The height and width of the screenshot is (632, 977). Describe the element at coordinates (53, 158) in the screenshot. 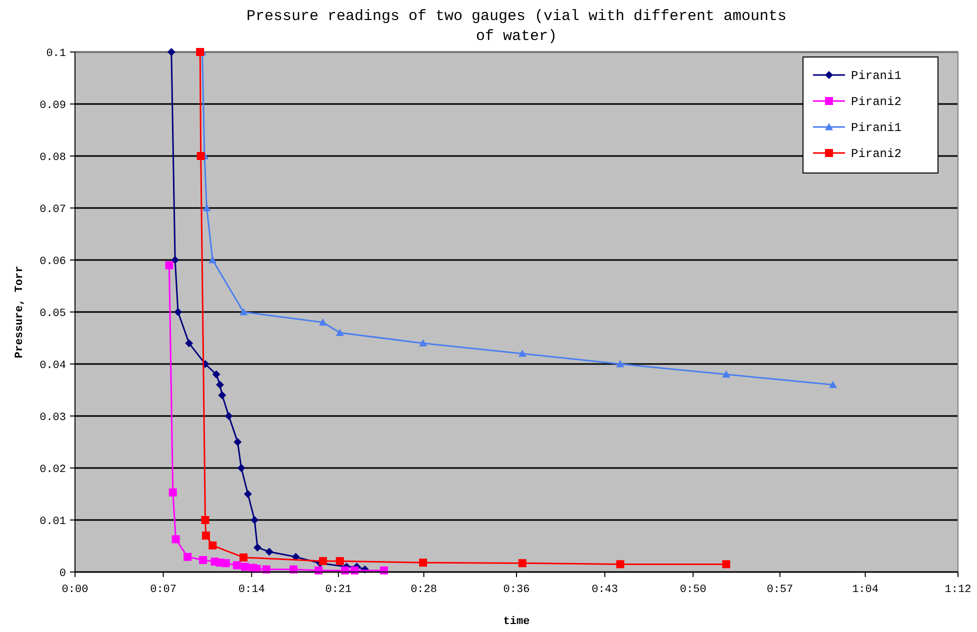

I see `y-tick-label: 0.08` at that location.